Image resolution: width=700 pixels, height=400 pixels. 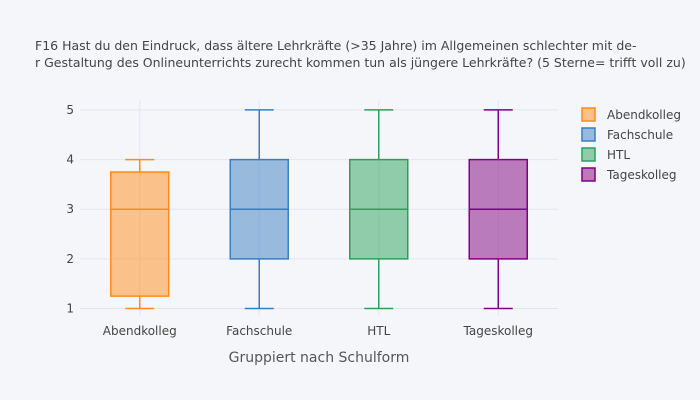 What do you see at coordinates (70, 110) in the screenshot?
I see `y-tick-label: 5` at bounding box center [70, 110].